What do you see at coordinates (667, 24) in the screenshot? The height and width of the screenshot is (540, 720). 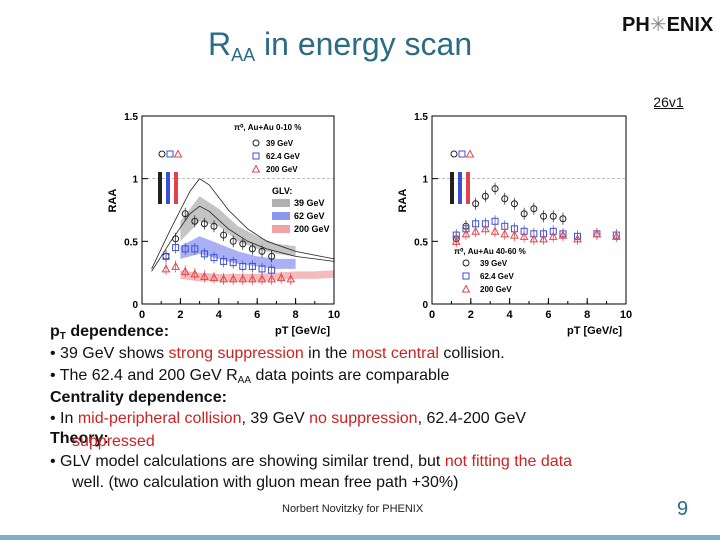 I see `phenix-logo: PH✳ENIX` at bounding box center [667, 24].